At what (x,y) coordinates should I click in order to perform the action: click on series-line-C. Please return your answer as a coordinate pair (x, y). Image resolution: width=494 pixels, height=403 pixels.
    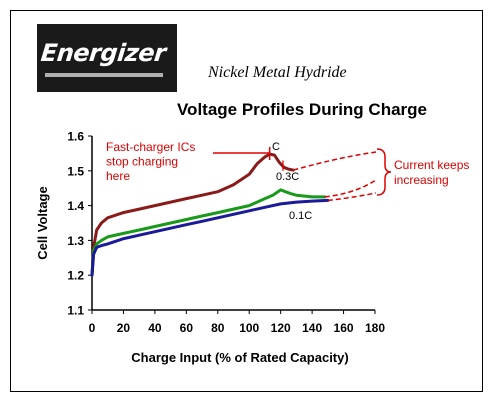
    Looking at the image, I should click on (192, 214).